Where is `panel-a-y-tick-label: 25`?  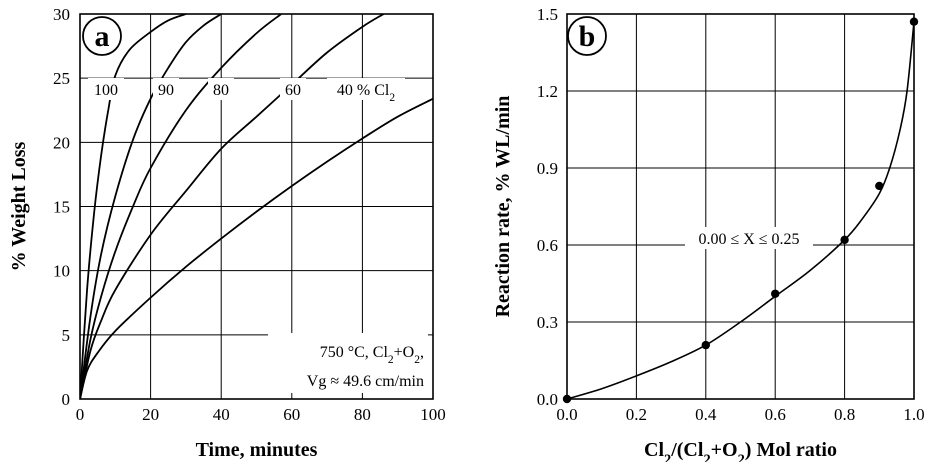
panel-a-y-tick-label: 25 is located at coordinates (61, 78).